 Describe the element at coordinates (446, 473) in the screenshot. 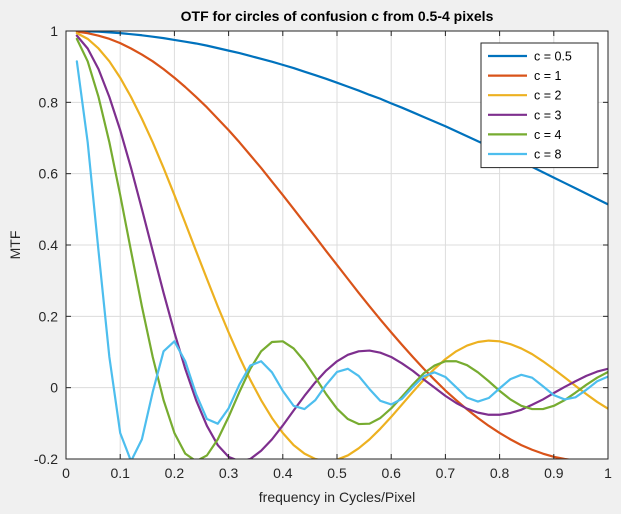

I see `x-tick-label: 0.7` at that location.